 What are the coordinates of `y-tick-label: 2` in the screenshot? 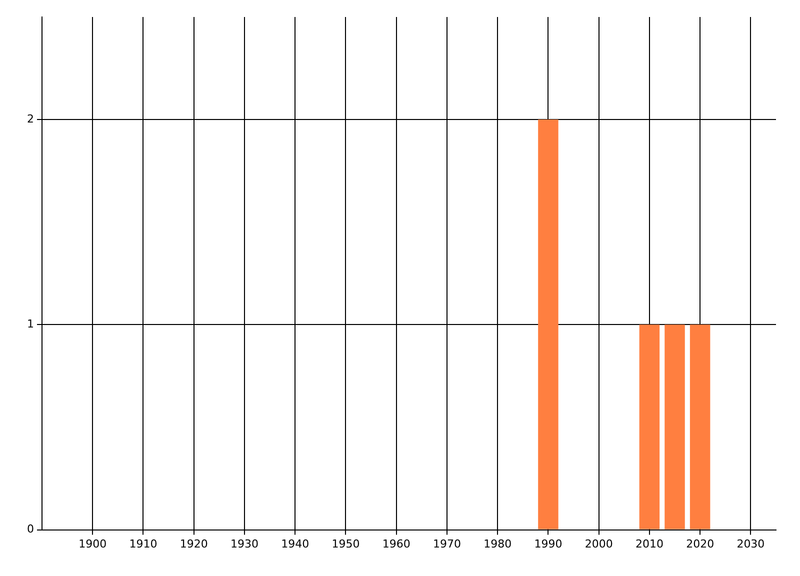 It's located at (30, 119).